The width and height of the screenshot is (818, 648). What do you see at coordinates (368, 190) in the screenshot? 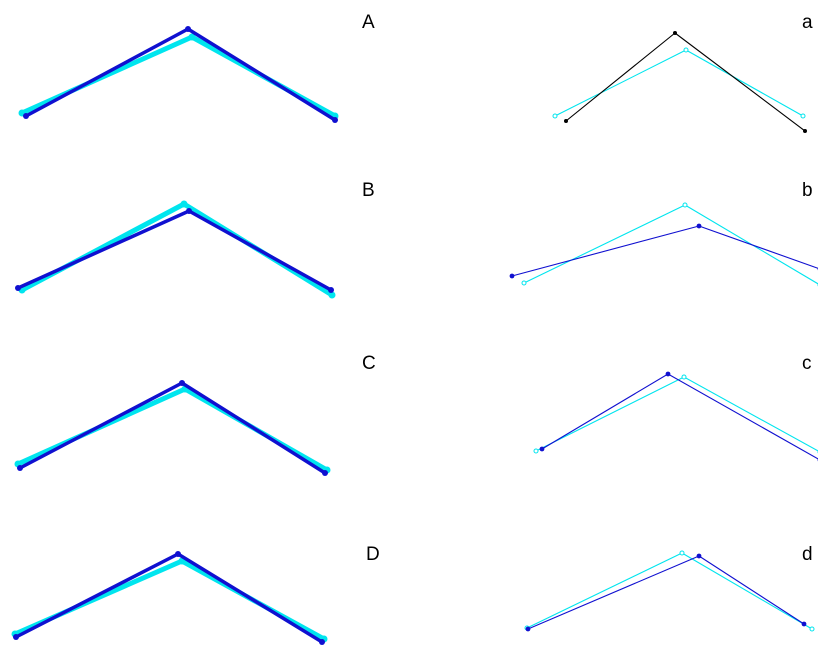
I see `panel-label-B: B` at bounding box center [368, 190].